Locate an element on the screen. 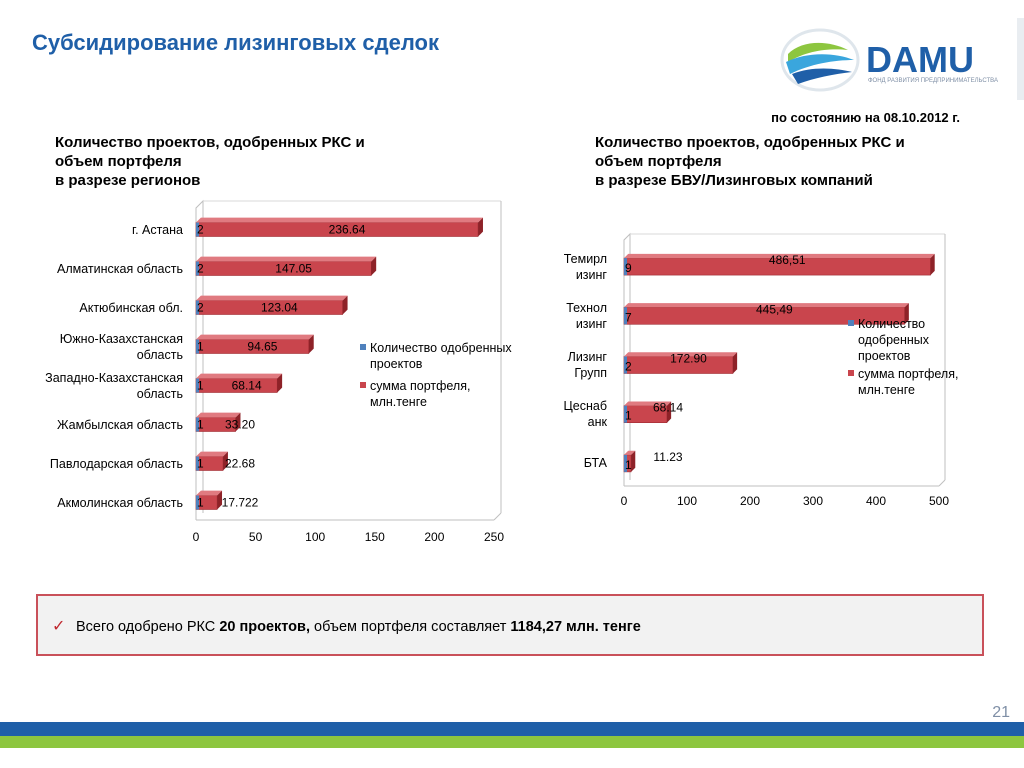 The width and height of the screenshot is (1024, 768). right-x-tick-label: 400 is located at coordinates (876, 501).